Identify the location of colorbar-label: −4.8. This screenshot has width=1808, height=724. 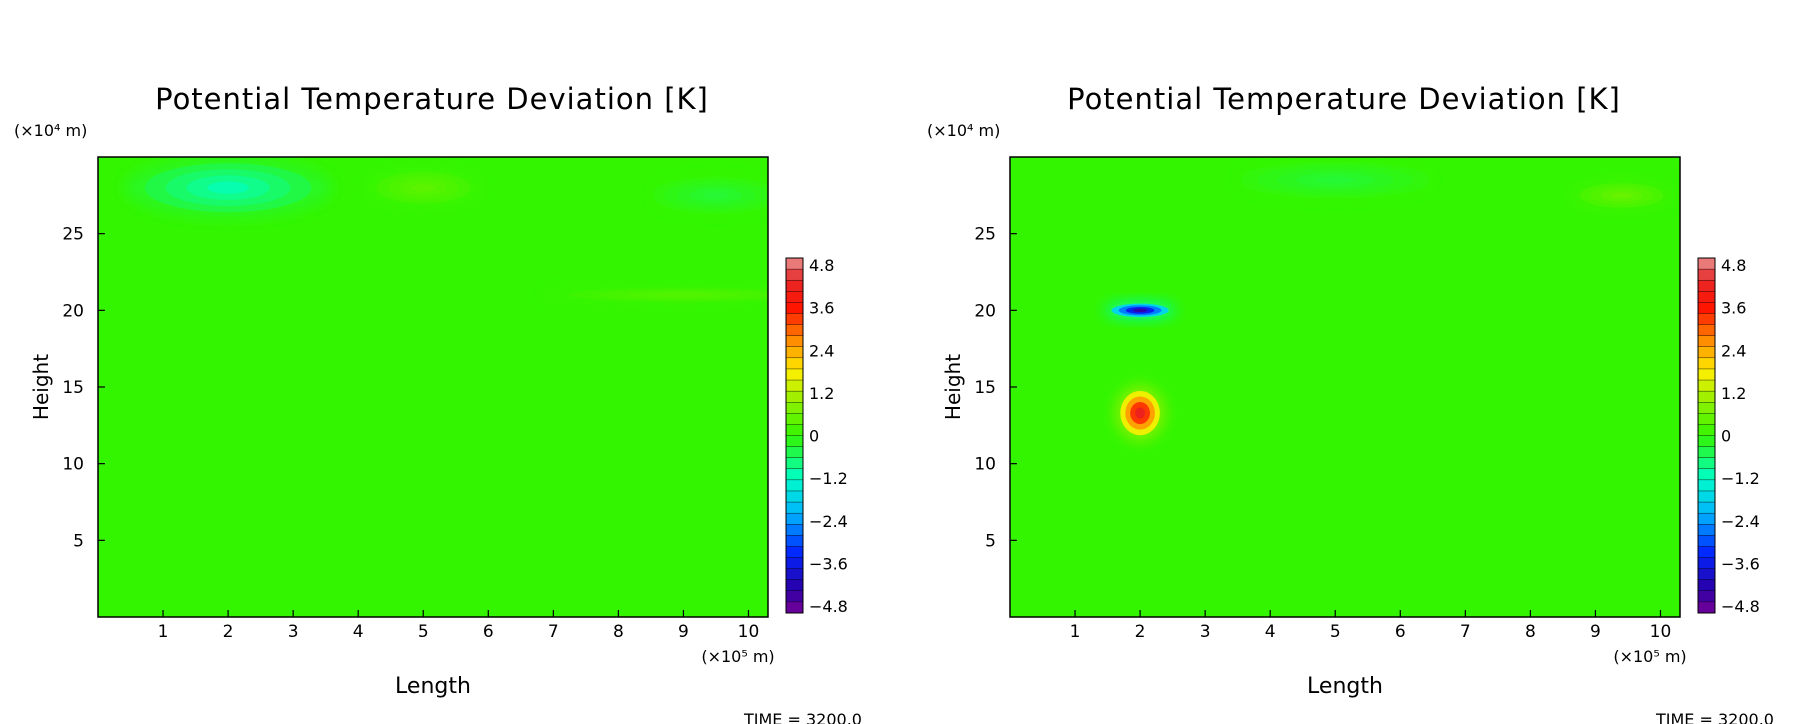
(828, 606).